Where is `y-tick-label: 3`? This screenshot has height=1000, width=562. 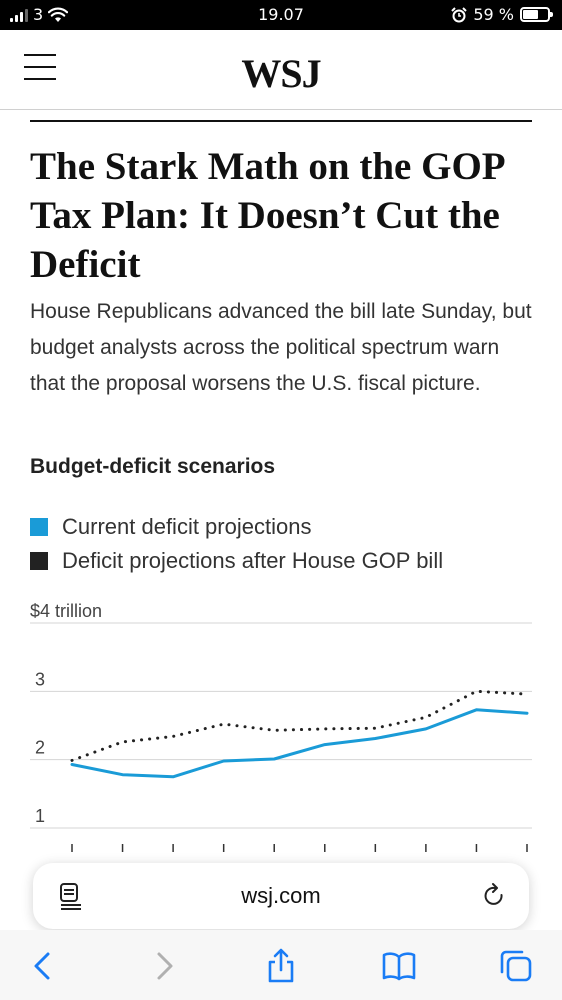 y-tick-label: 3 is located at coordinates (40, 679).